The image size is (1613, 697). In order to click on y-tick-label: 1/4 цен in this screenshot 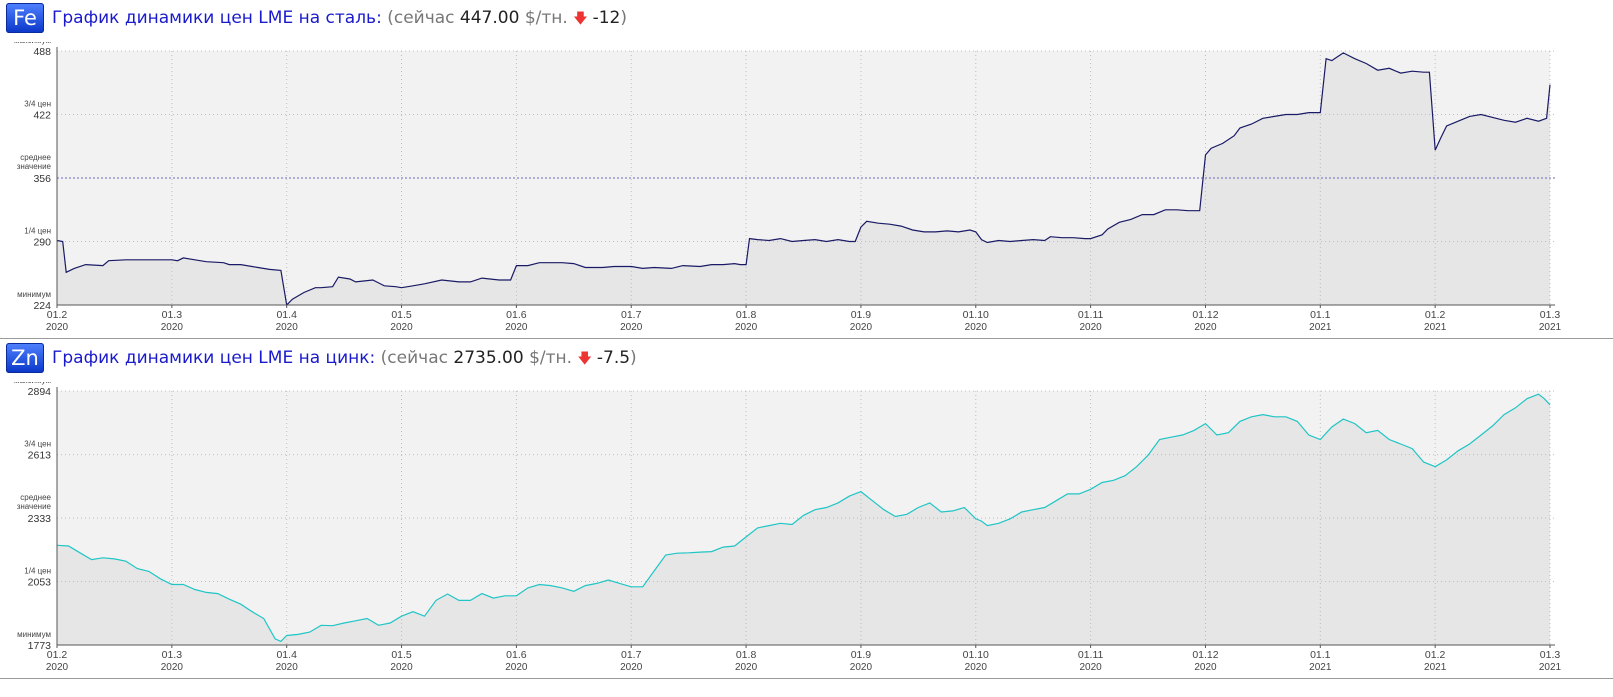, I will do `click(37, 231)`.